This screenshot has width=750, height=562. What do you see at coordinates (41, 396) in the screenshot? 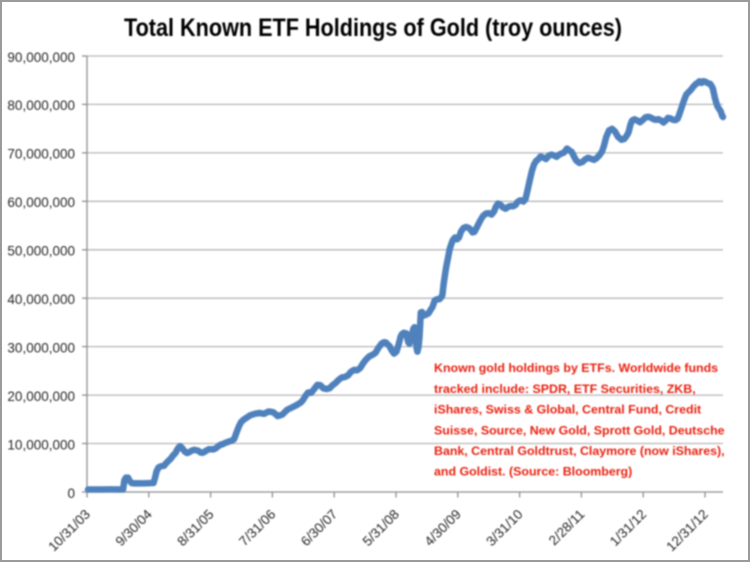
I see `svg-text: 20,000,000` at bounding box center [41, 396].